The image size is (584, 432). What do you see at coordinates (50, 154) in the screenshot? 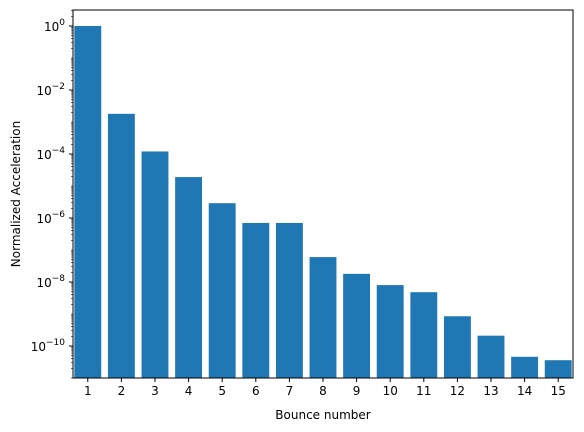
I see `y-tick-label: 10⁻⁴` at bounding box center [50, 154].